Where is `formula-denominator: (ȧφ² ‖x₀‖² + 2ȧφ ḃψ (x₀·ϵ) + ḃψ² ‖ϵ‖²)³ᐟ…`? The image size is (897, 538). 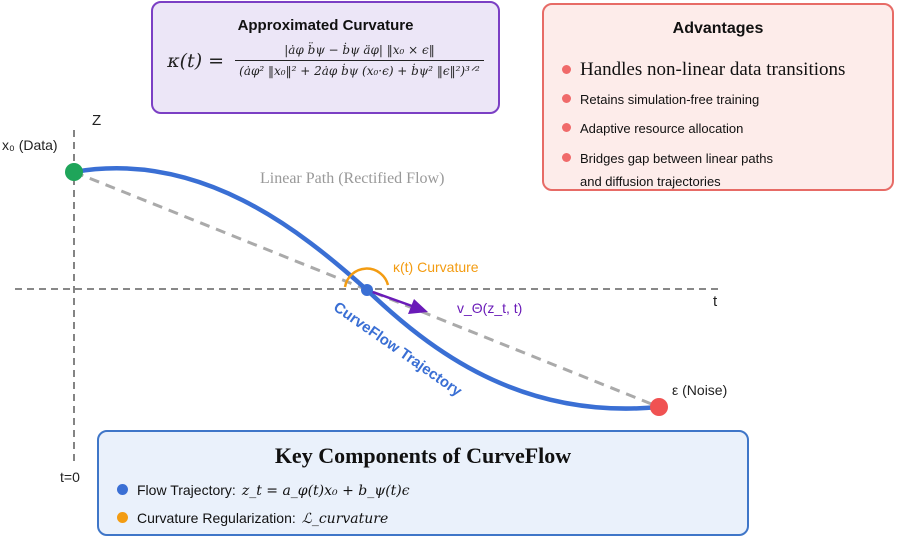
formula-denominator: (ȧφ² ‖x₀‖² + 2ȧφ ḃψ (x₀·ϵ) + ḃψ² ‖ϵ‖²)³ᐟ… is located at coordinates (359, 71).